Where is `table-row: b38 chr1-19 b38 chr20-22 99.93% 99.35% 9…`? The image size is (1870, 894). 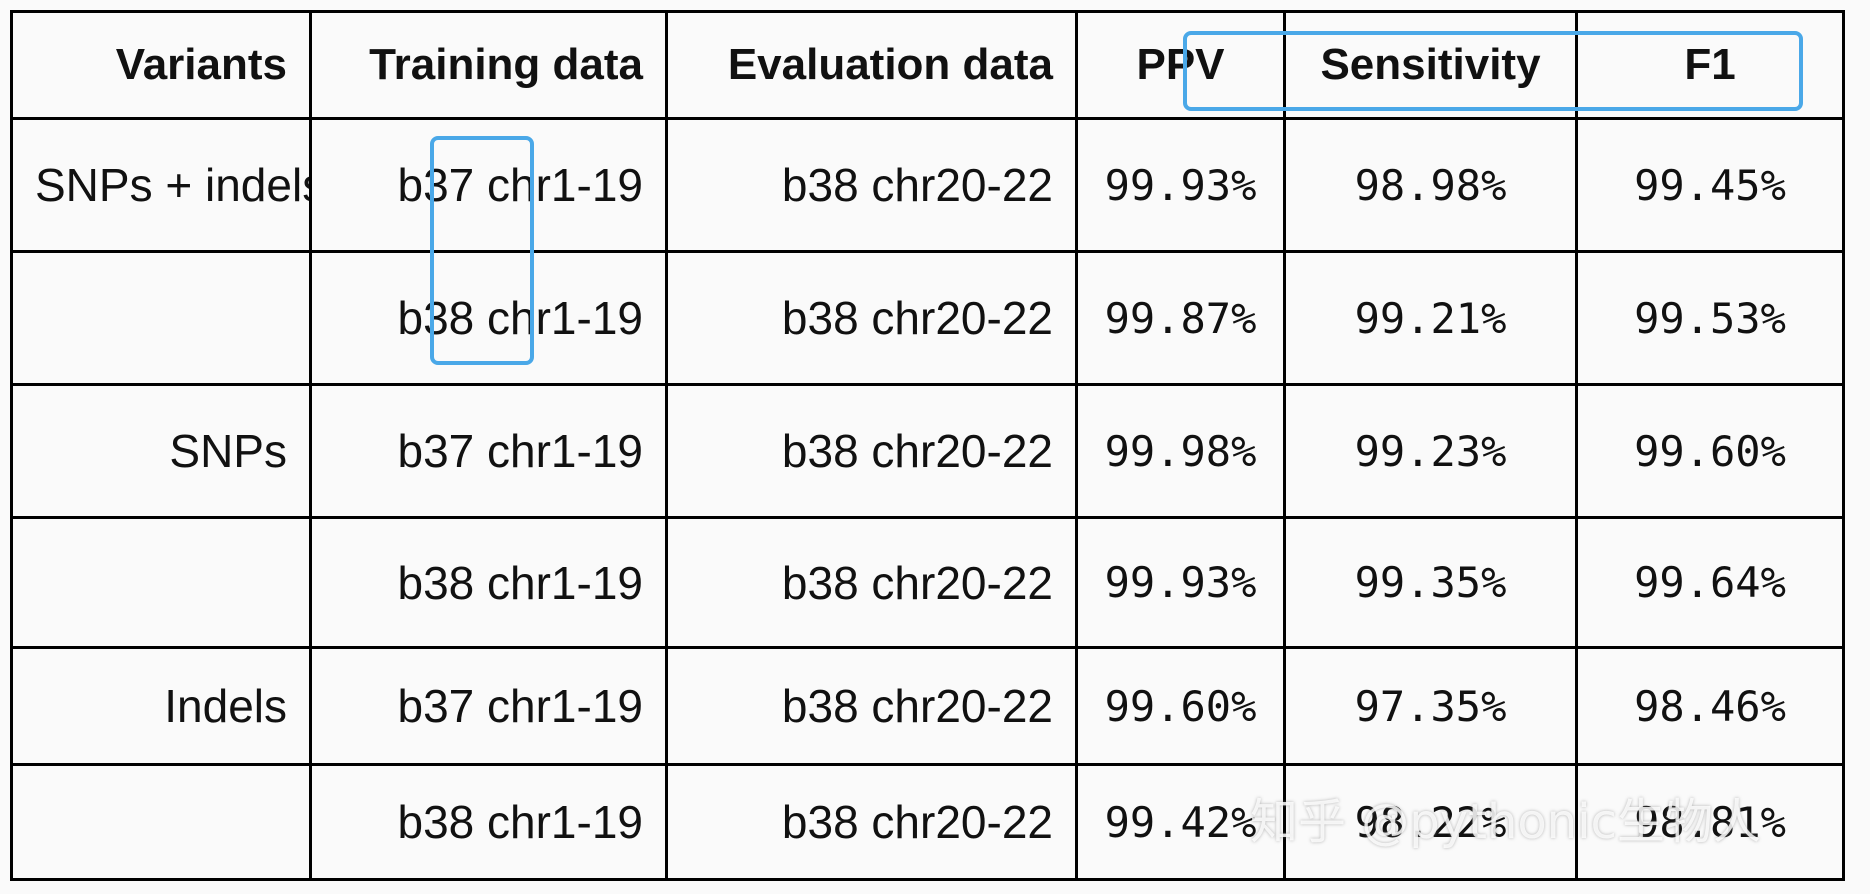 table-row: b38 chr1-19 b38 chr20-22 99.93% 99.35% 9… is located at coordinates (927, 582).